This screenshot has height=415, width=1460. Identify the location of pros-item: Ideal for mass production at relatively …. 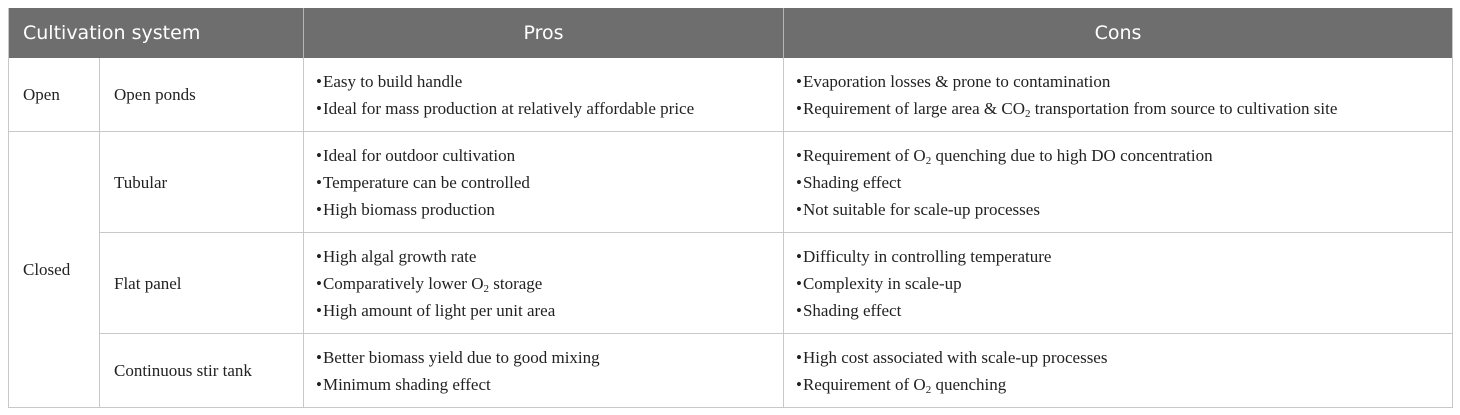
(549, 108).